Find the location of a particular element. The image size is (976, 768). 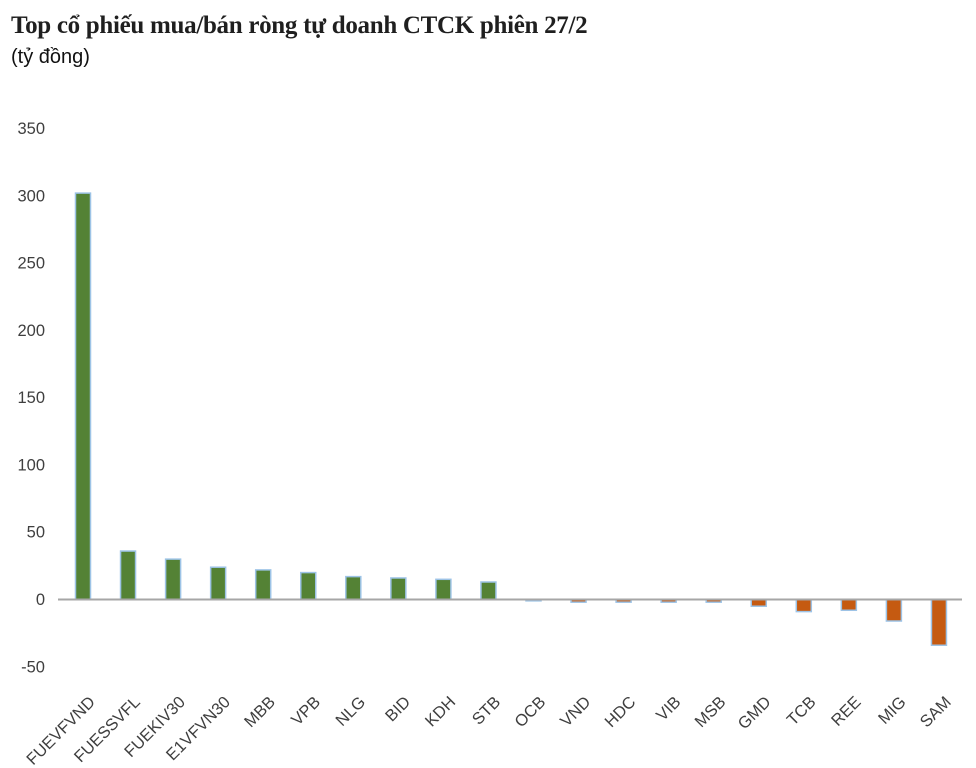

bar-E1VFVN30 is located at coordinates (218, 583).